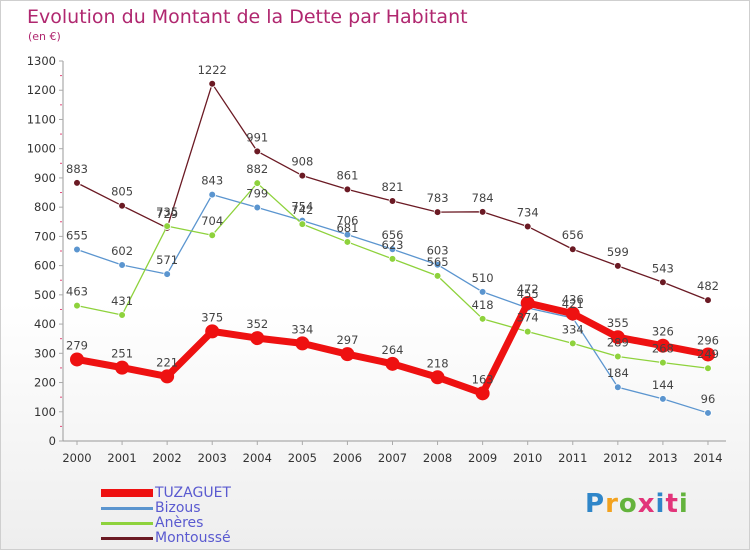  What do you see at coordinates (302, 210) in the screenshot?
I see `data-label: 742` at bounding box center [302, 210].